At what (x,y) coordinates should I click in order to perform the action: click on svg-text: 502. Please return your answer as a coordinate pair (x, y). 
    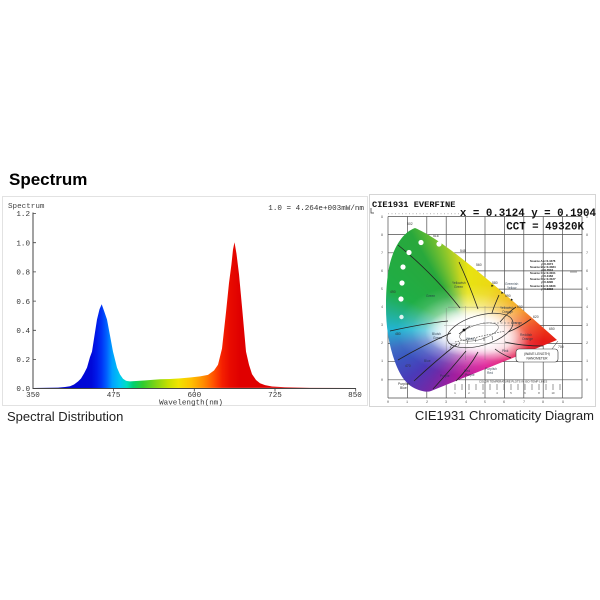
    Looking at the image, I should click on (410, 224).